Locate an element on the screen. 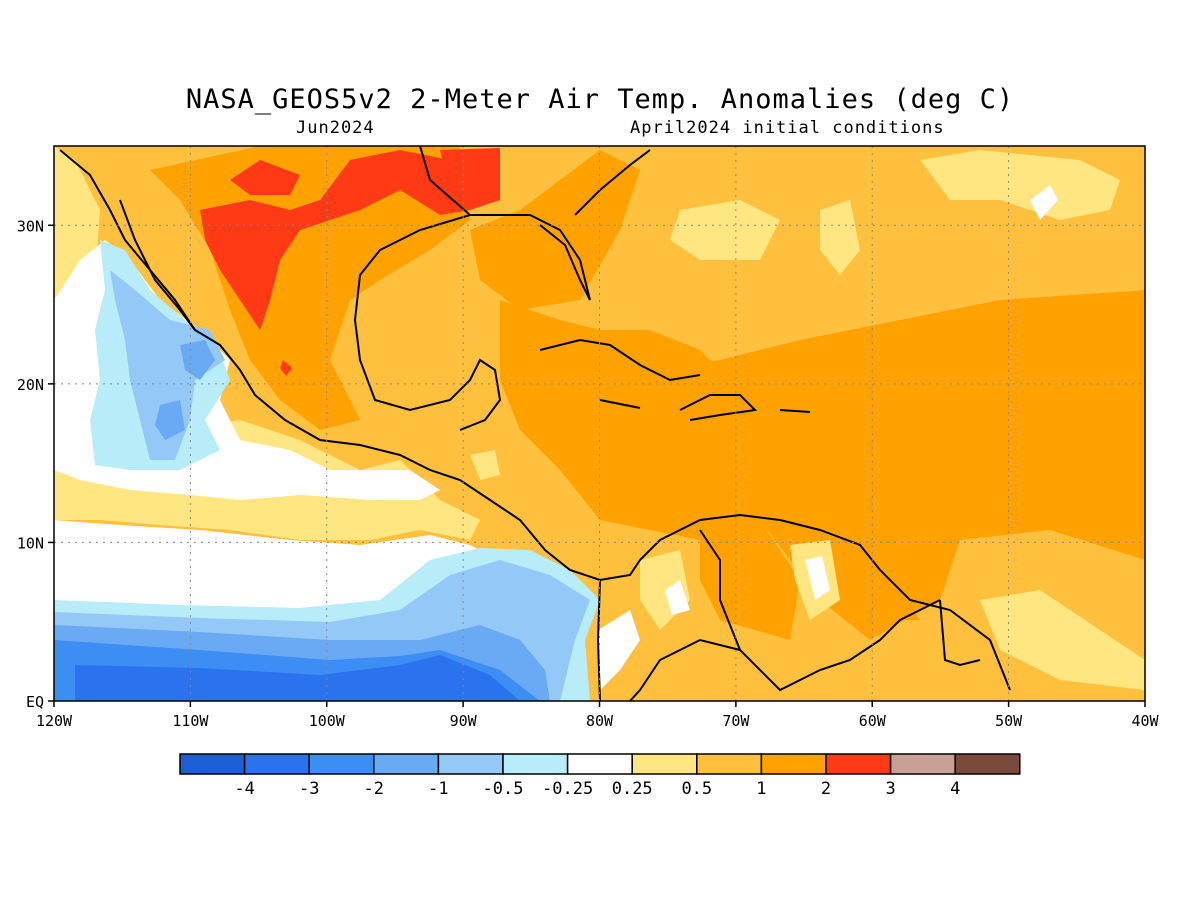 This screenshot has width=1200, height=900. lon-tick-label: 100W is located at coordinates (327, 721).